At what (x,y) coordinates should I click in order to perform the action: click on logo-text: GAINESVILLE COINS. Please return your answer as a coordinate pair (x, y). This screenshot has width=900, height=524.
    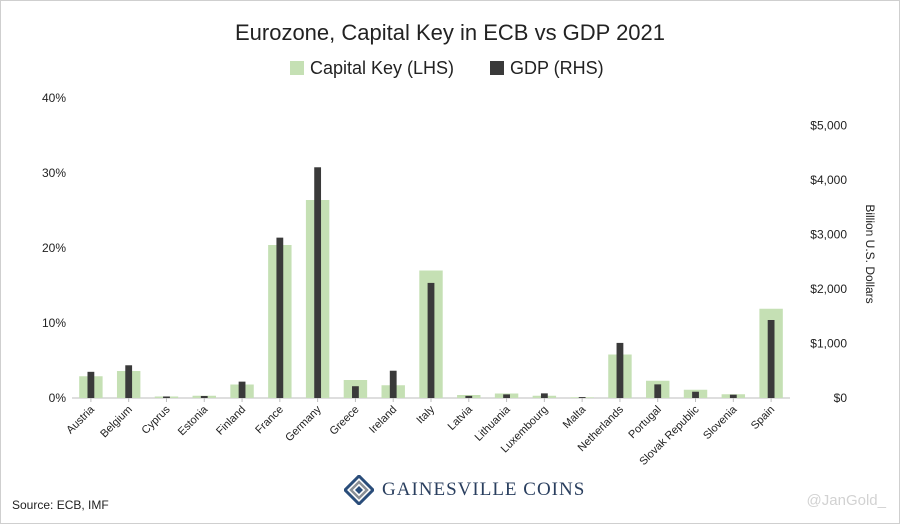
    Looking at the image, I should click on (484, 489).